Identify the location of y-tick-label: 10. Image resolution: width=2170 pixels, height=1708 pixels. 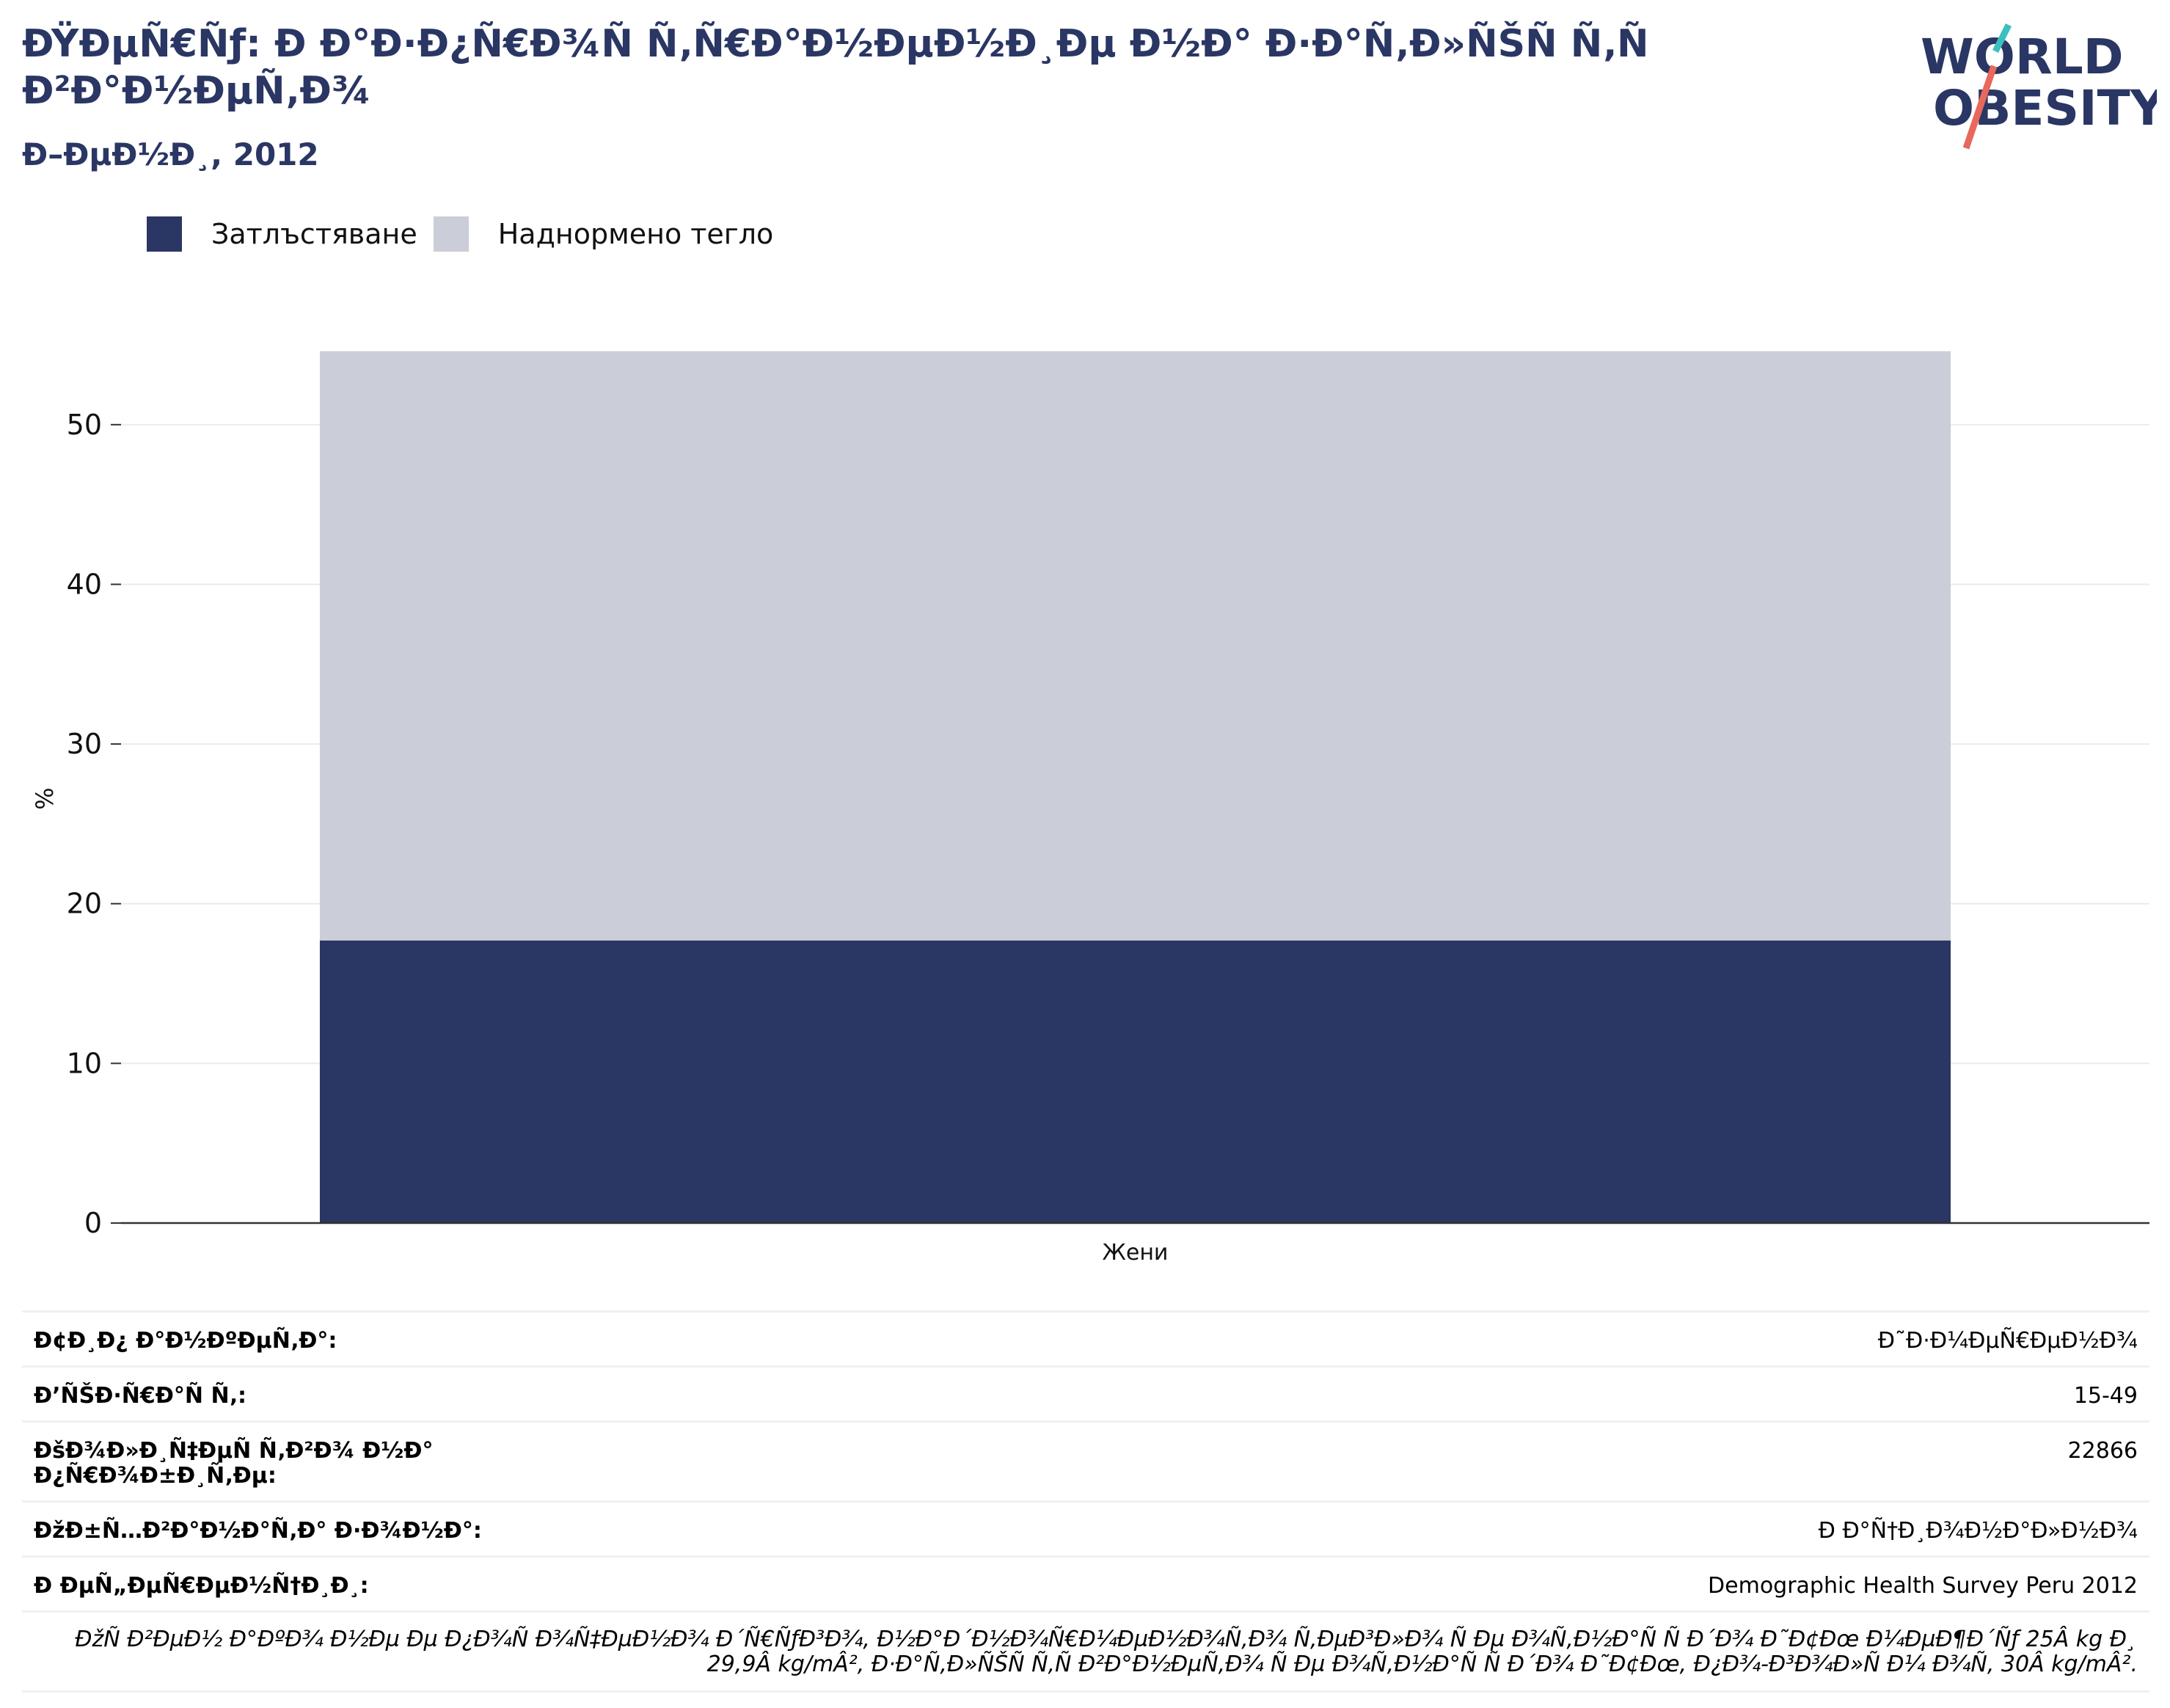
(84, 1063).